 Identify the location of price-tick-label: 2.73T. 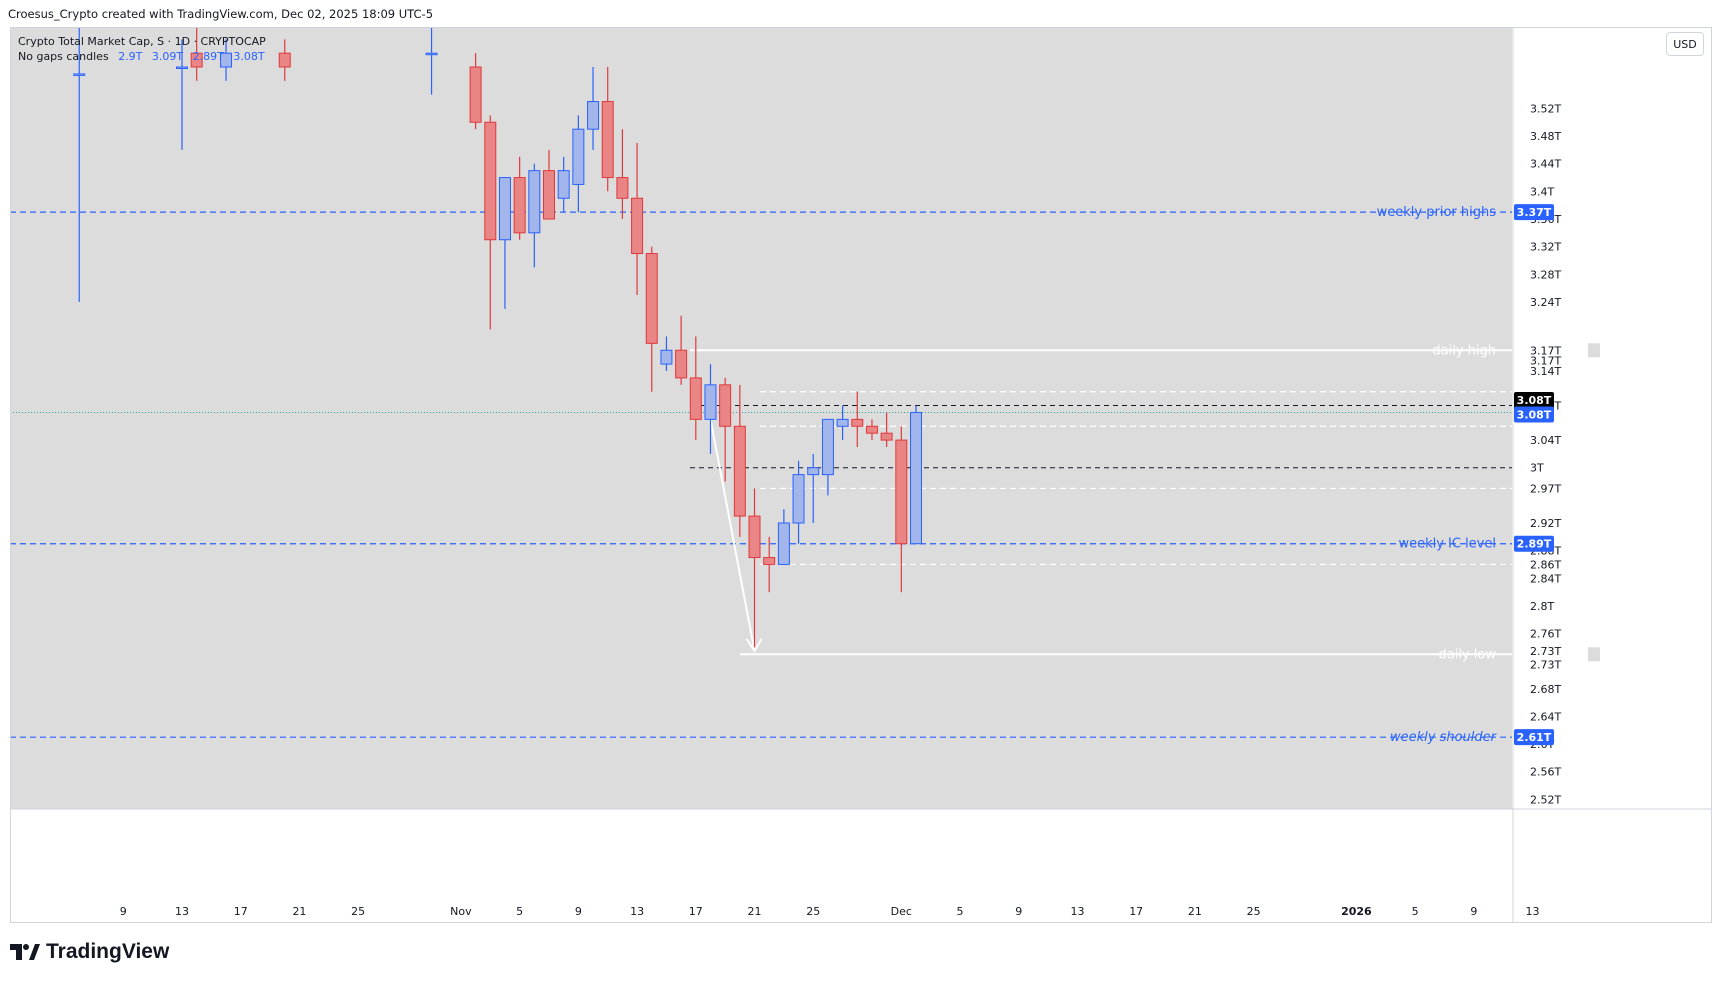
(1545, 665).